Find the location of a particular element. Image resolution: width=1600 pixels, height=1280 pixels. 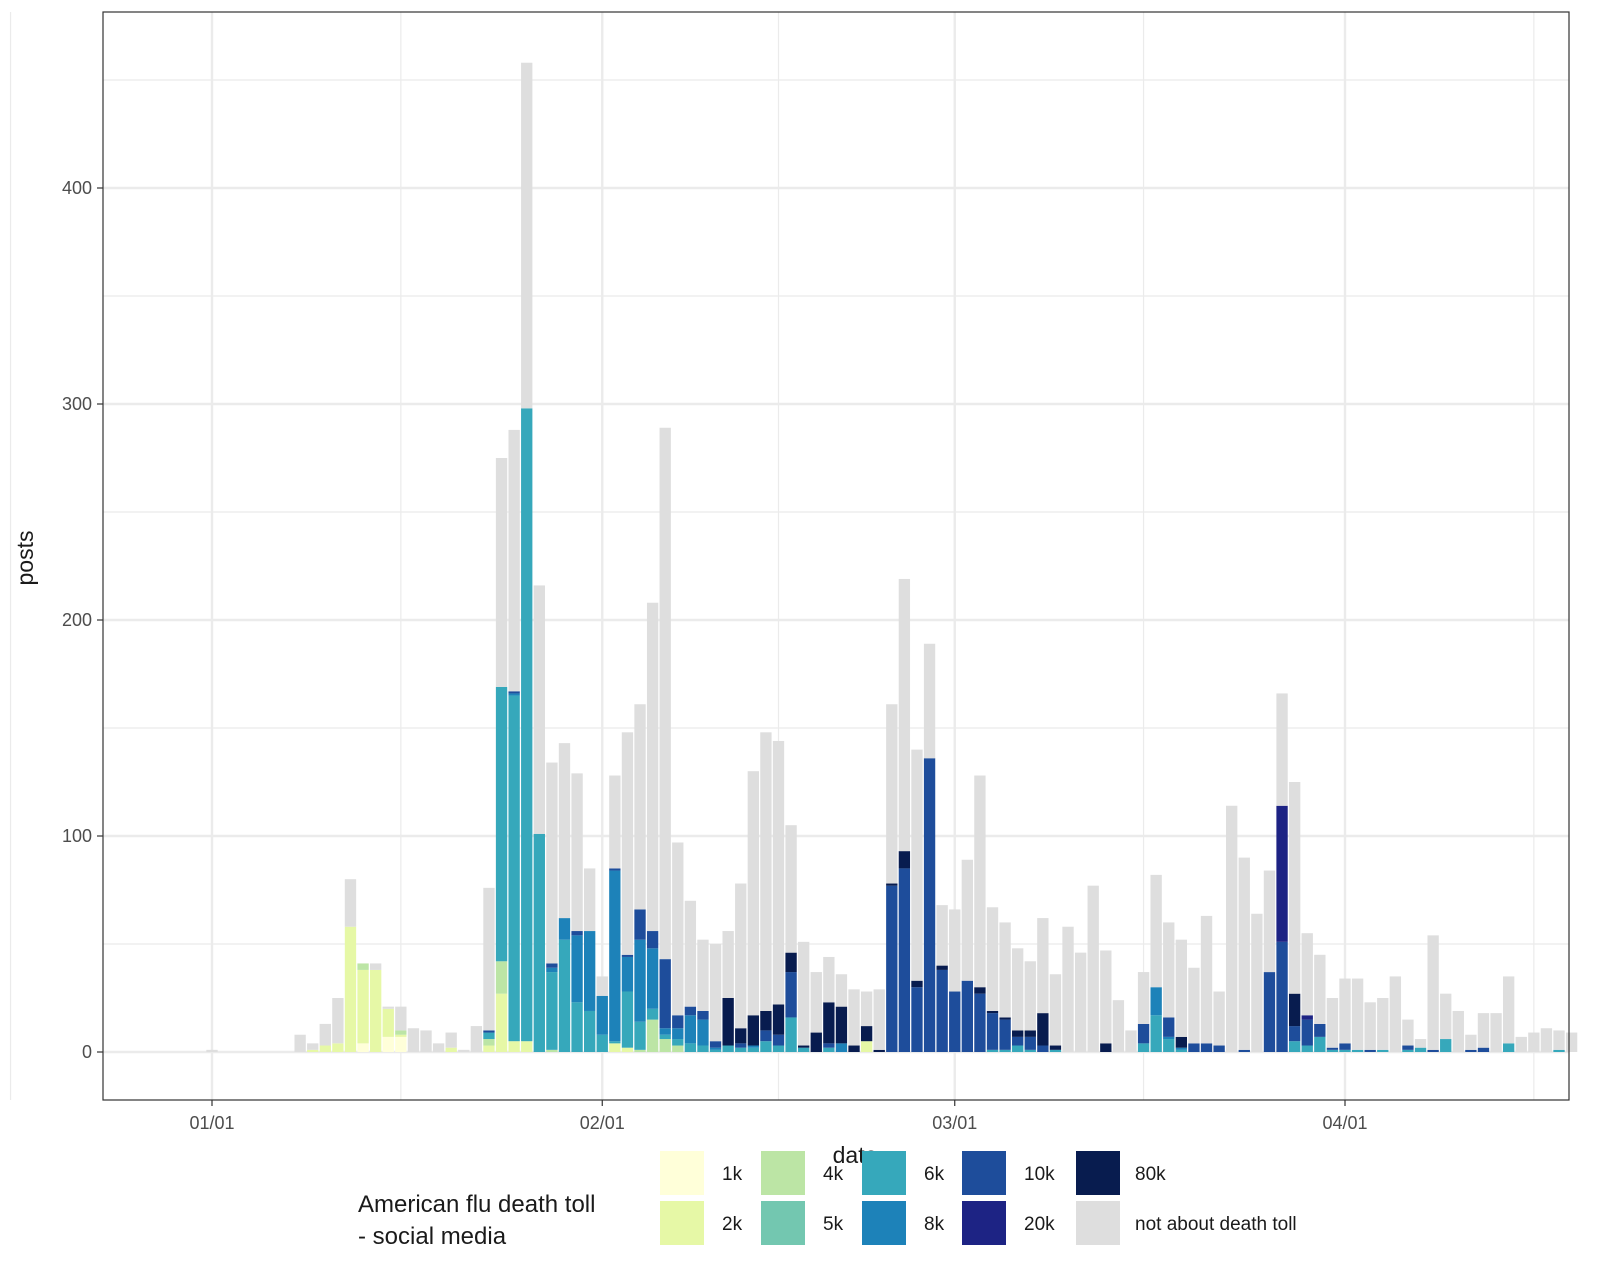

legend-key-5k is located at coordinates (783, 1223).